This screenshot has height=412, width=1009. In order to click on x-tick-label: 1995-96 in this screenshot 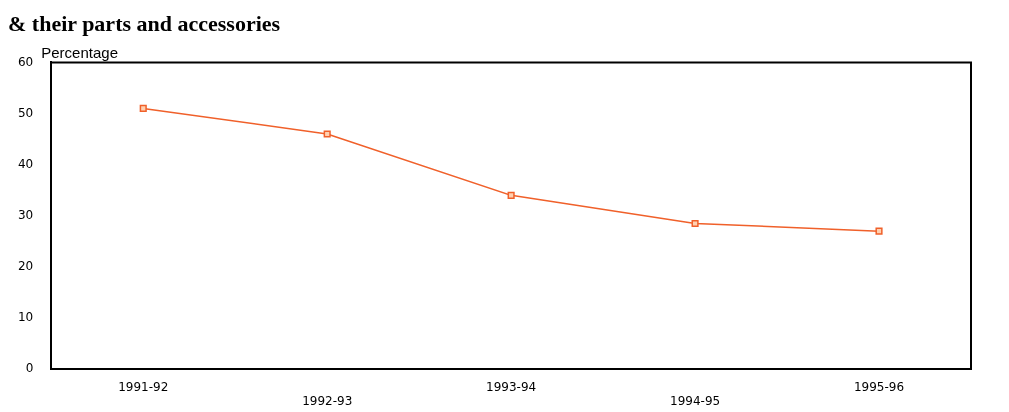, I will do `click(879, 386)`.